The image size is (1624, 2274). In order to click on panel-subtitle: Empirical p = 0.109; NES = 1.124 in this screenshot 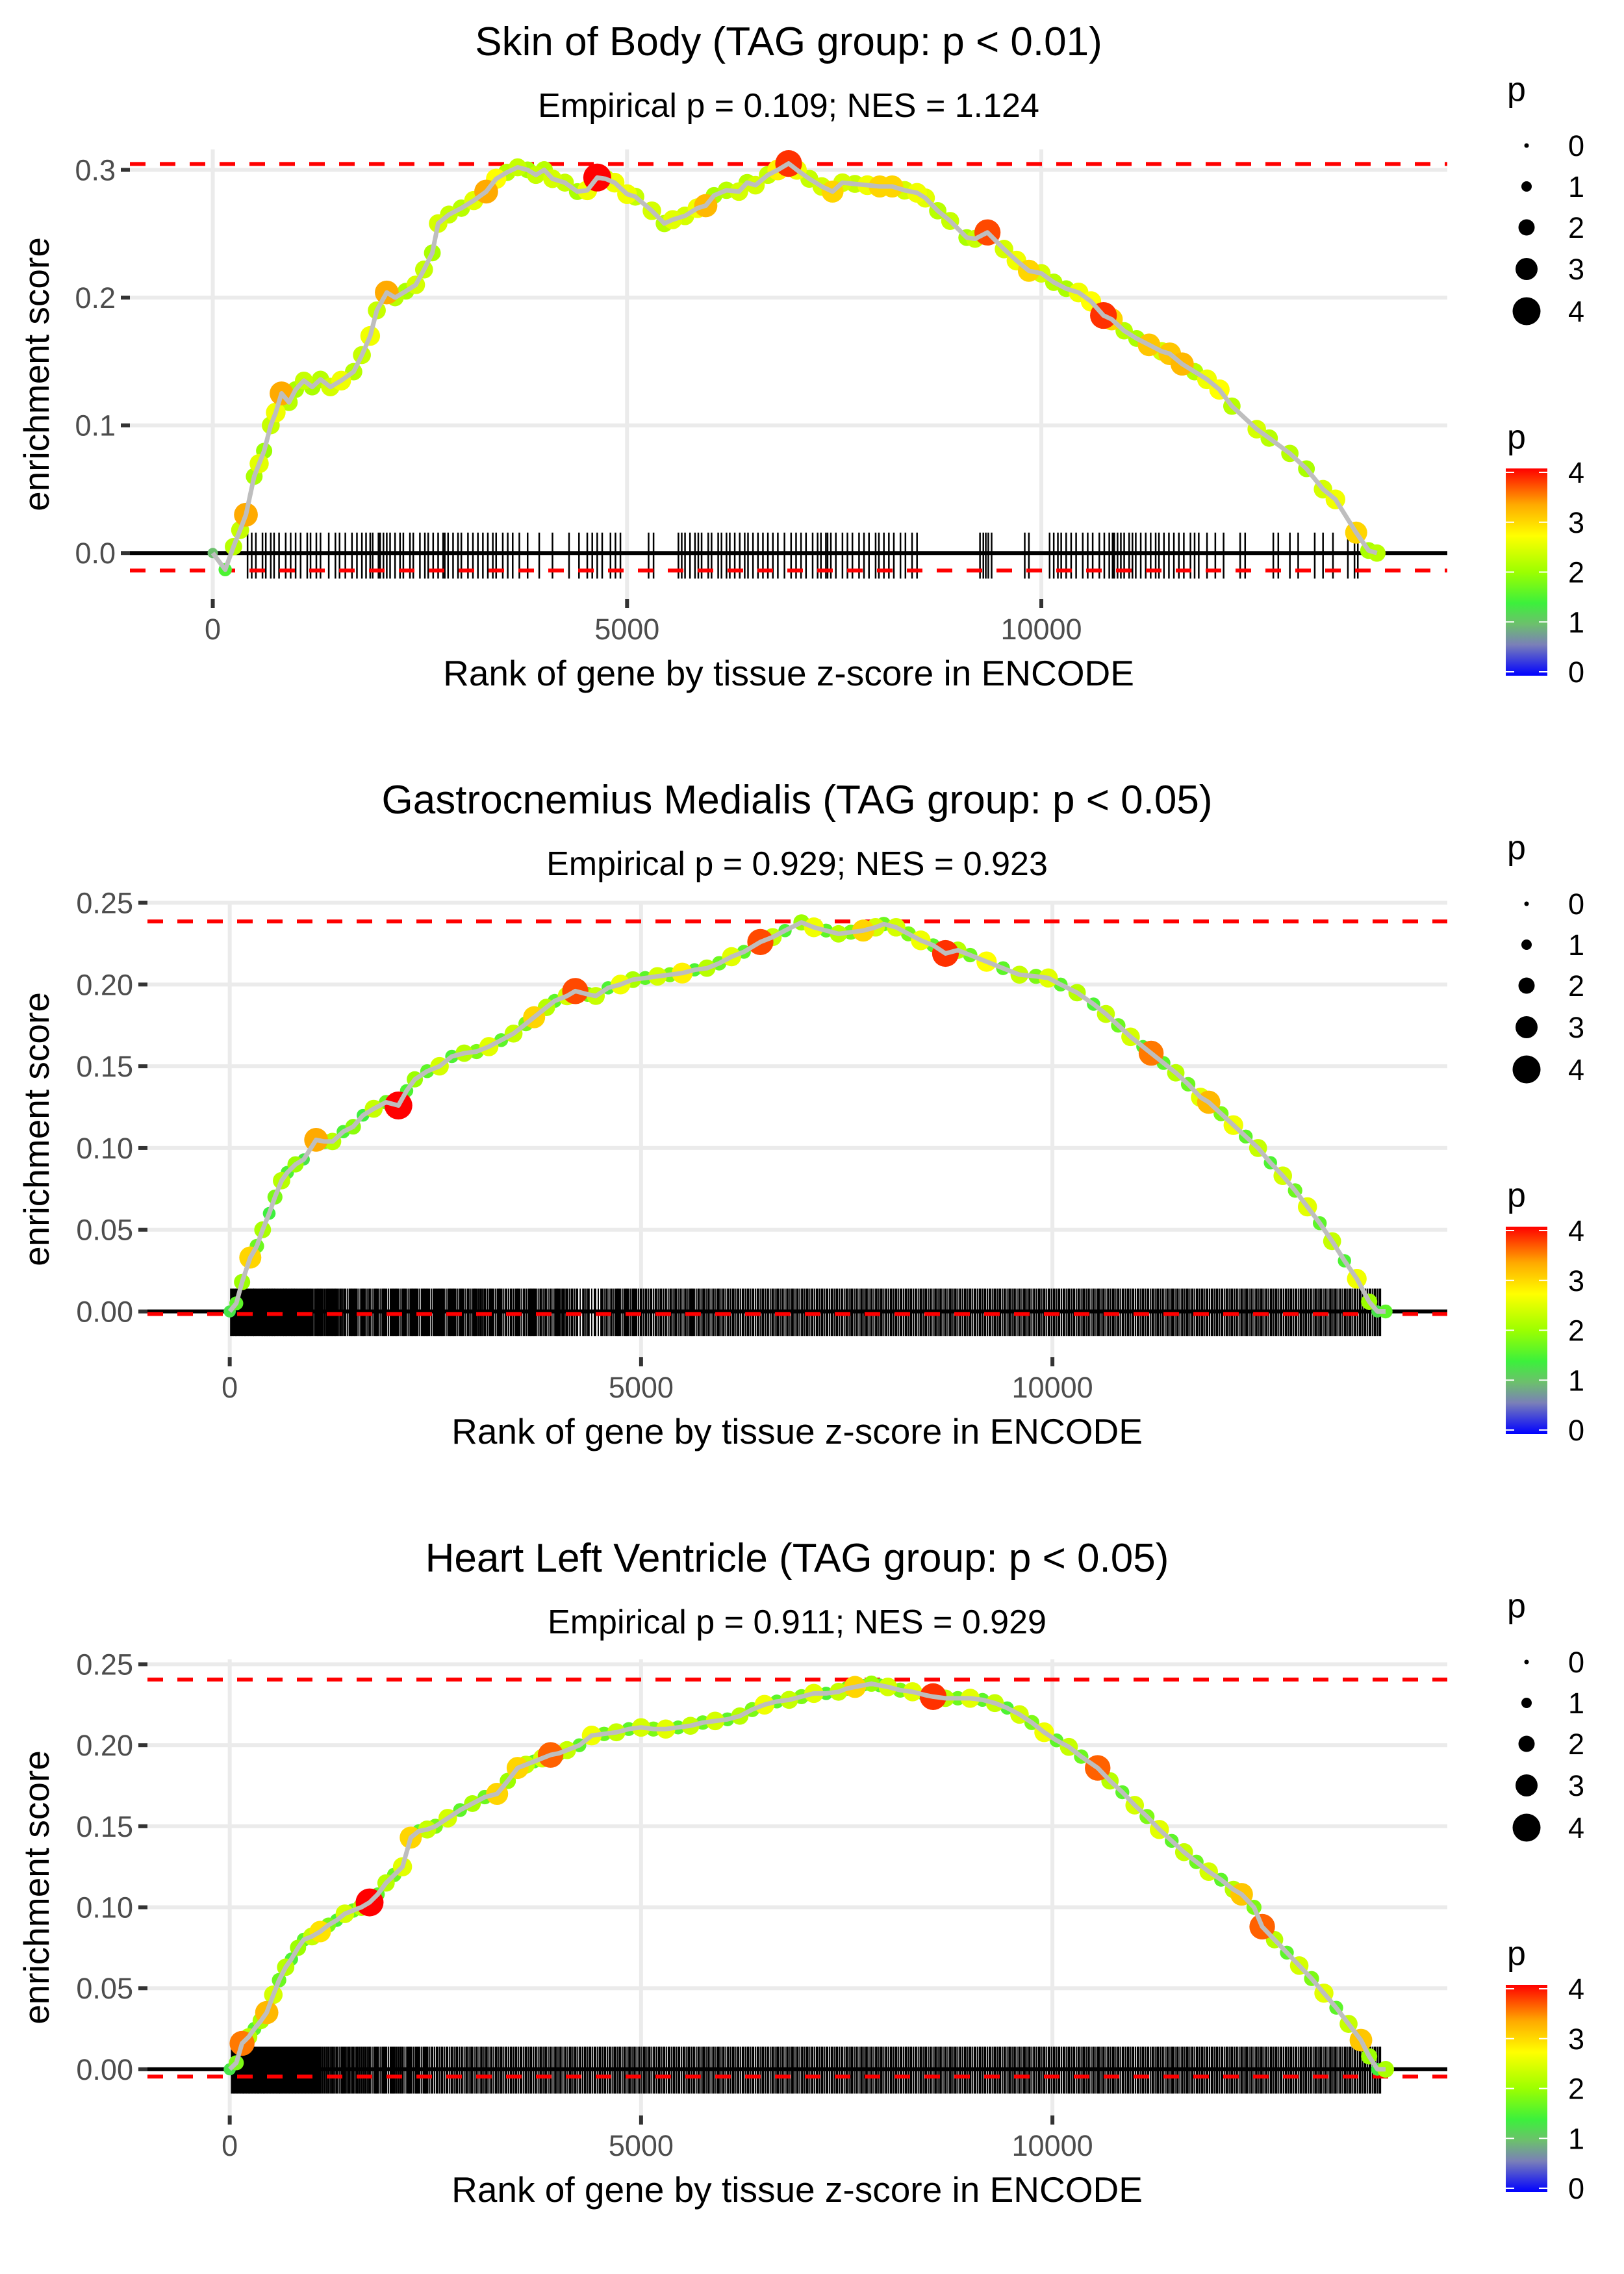, I will do `click(788, 106)`.